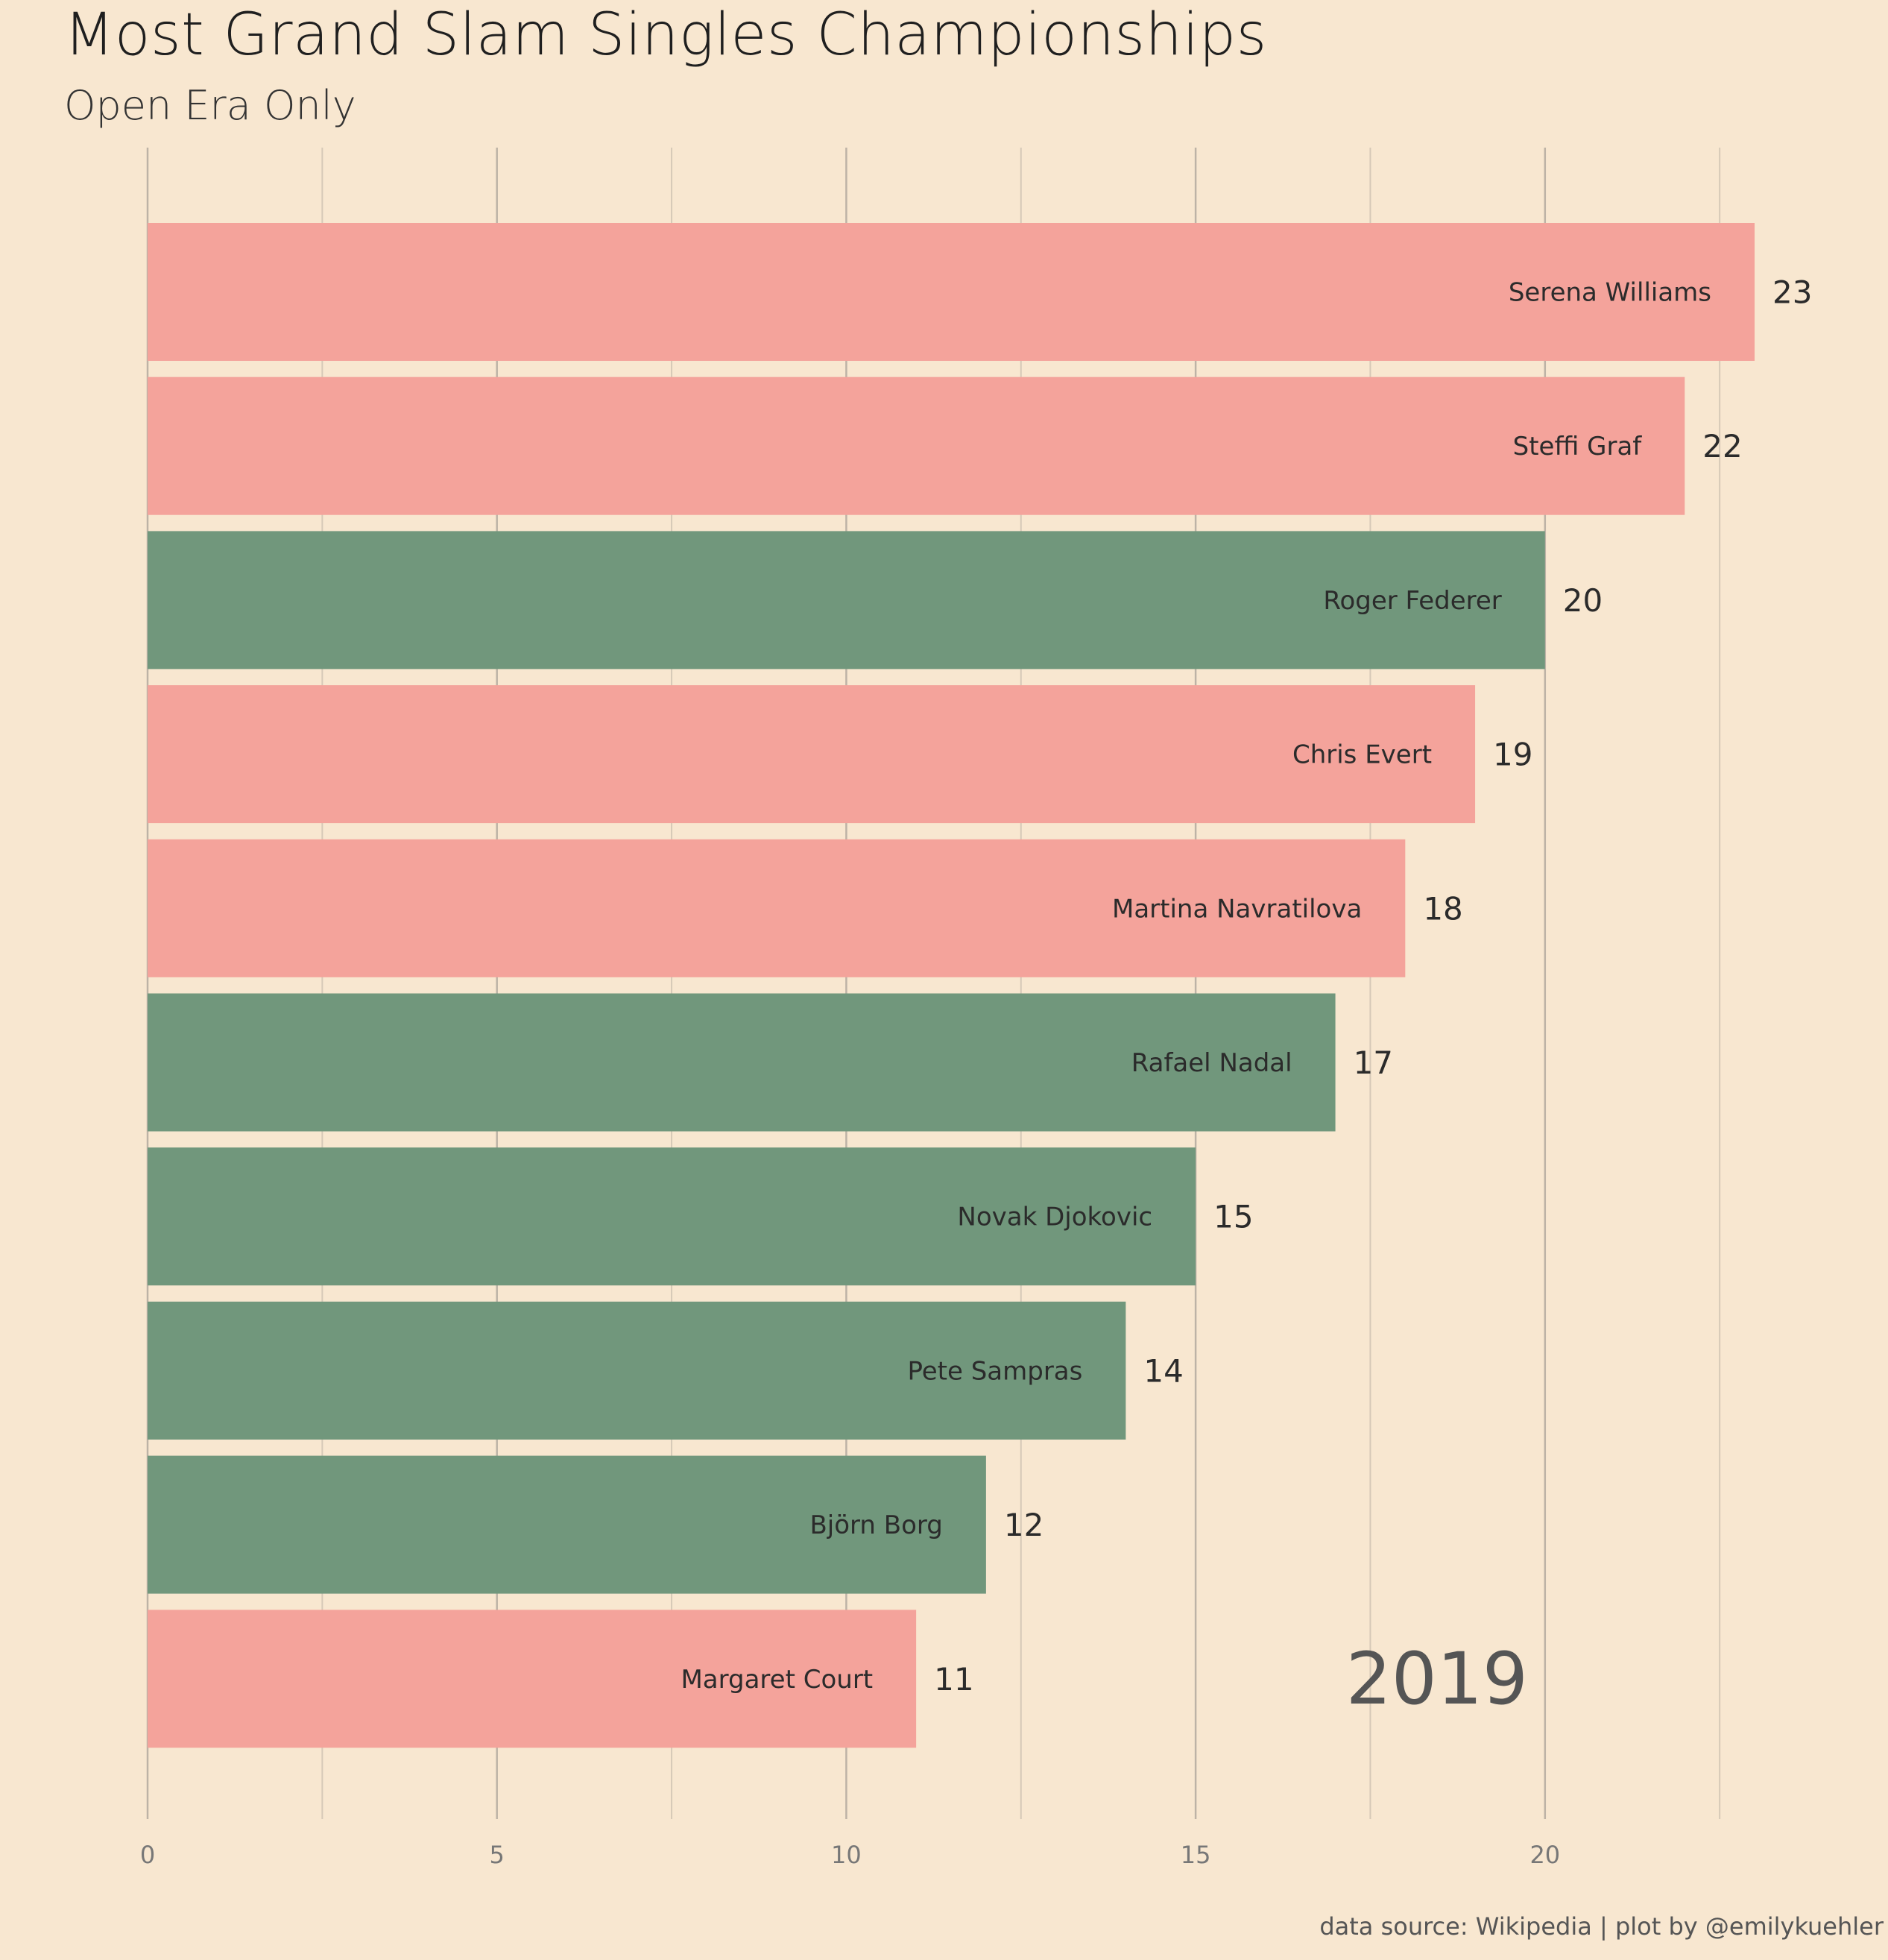 The image size is (1888, 1960). What do you see at coordinates (994, 1371) in the screenshot?
I see `bar-name-label: Pete Sampras` at bounding box center [994, 1371].